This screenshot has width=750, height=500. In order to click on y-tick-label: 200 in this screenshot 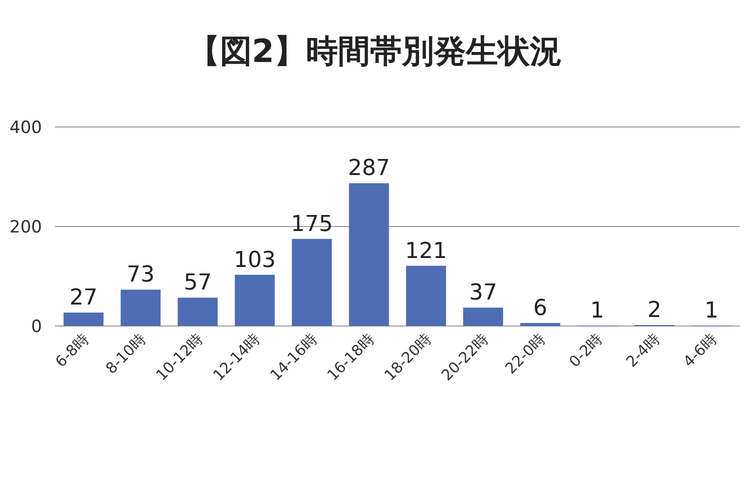, I will do `click(26, 228)`.